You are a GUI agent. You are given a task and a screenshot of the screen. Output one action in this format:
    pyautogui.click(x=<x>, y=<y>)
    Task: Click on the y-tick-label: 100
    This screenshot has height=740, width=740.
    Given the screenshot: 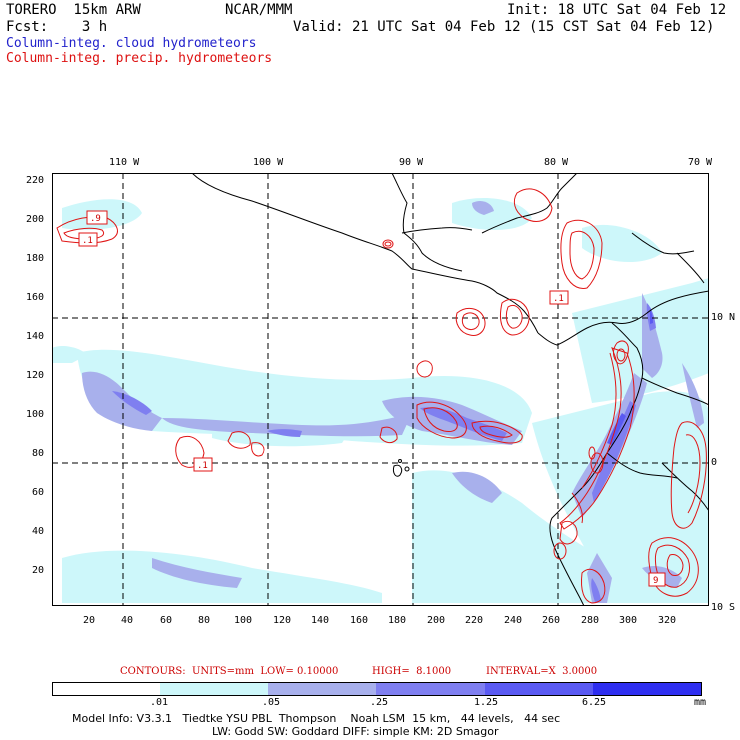 What is the action you would take?
    pyautogui.click(x=35, y=414)
    